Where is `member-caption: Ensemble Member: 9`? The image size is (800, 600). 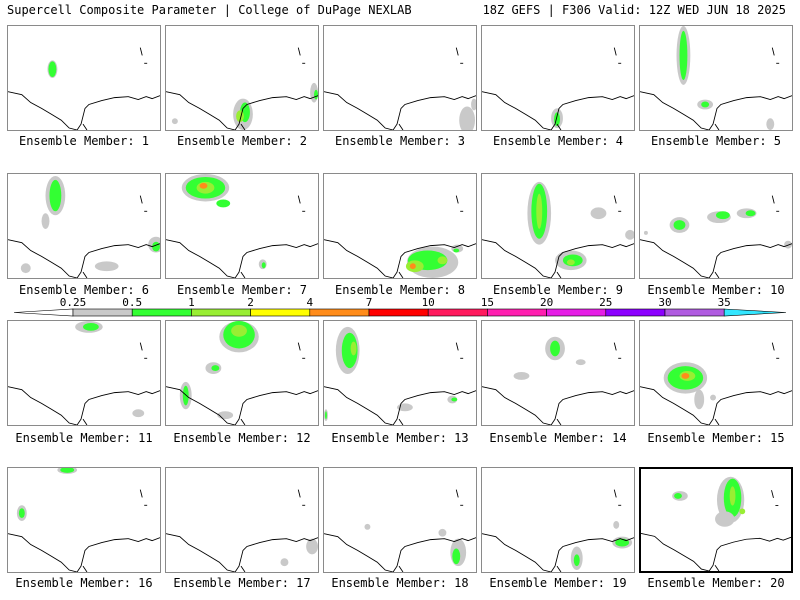
member-caption: Ensemble Member: 9 is located at coordinates (558, 290).